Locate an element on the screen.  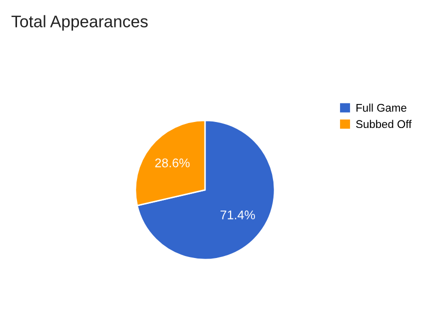
pie-slice is located at coordinates (206, 190).